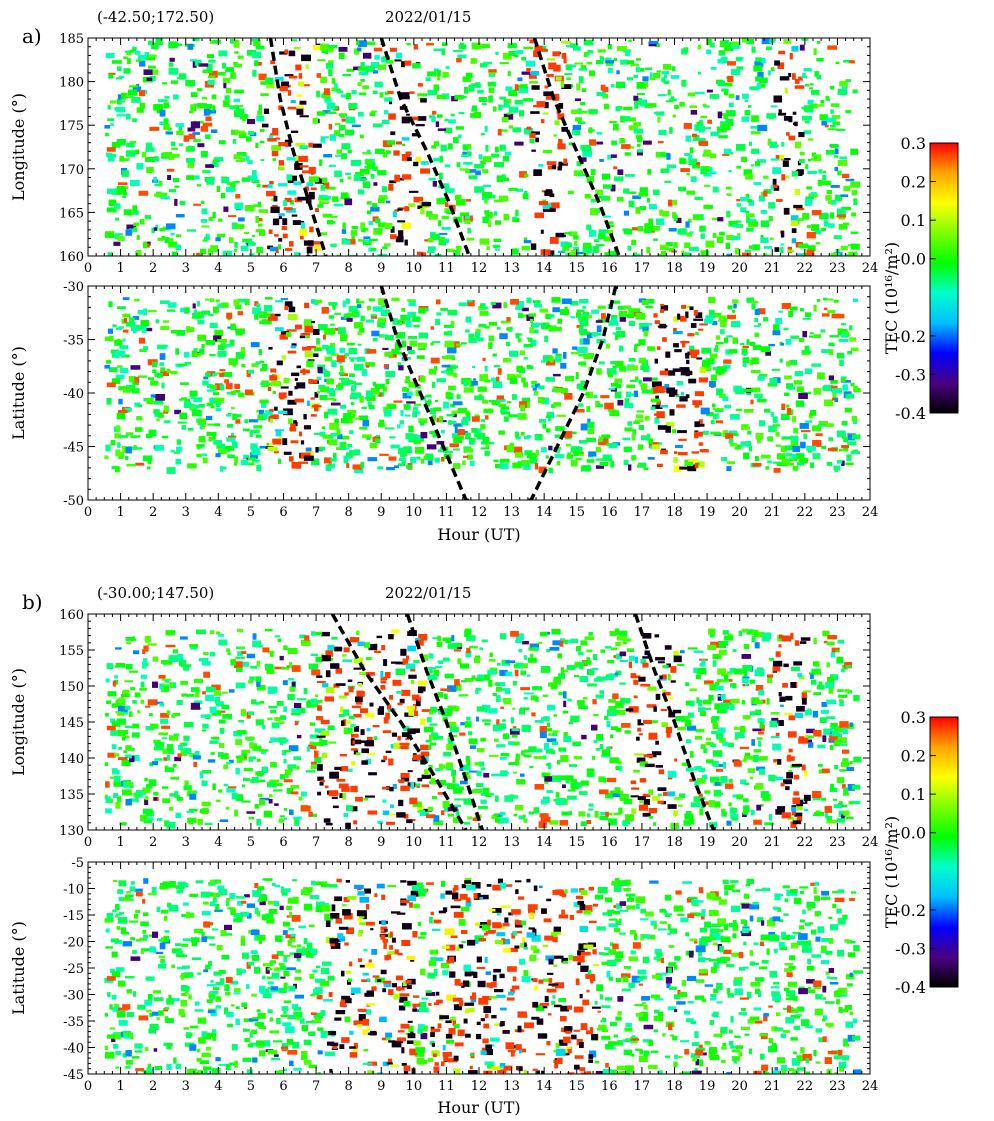  I want to click on y-tick-label: -45, so click(73, 448).